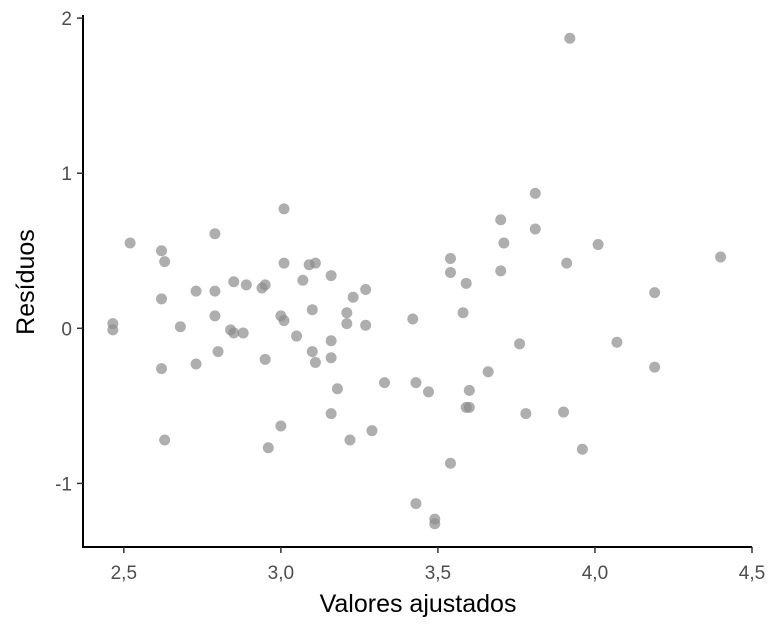 The width and height of the screenshot is (768, 633). Describe the element at coordinates (66, 19) in the screenshot. I see `y-tick-label: 2` at that location.